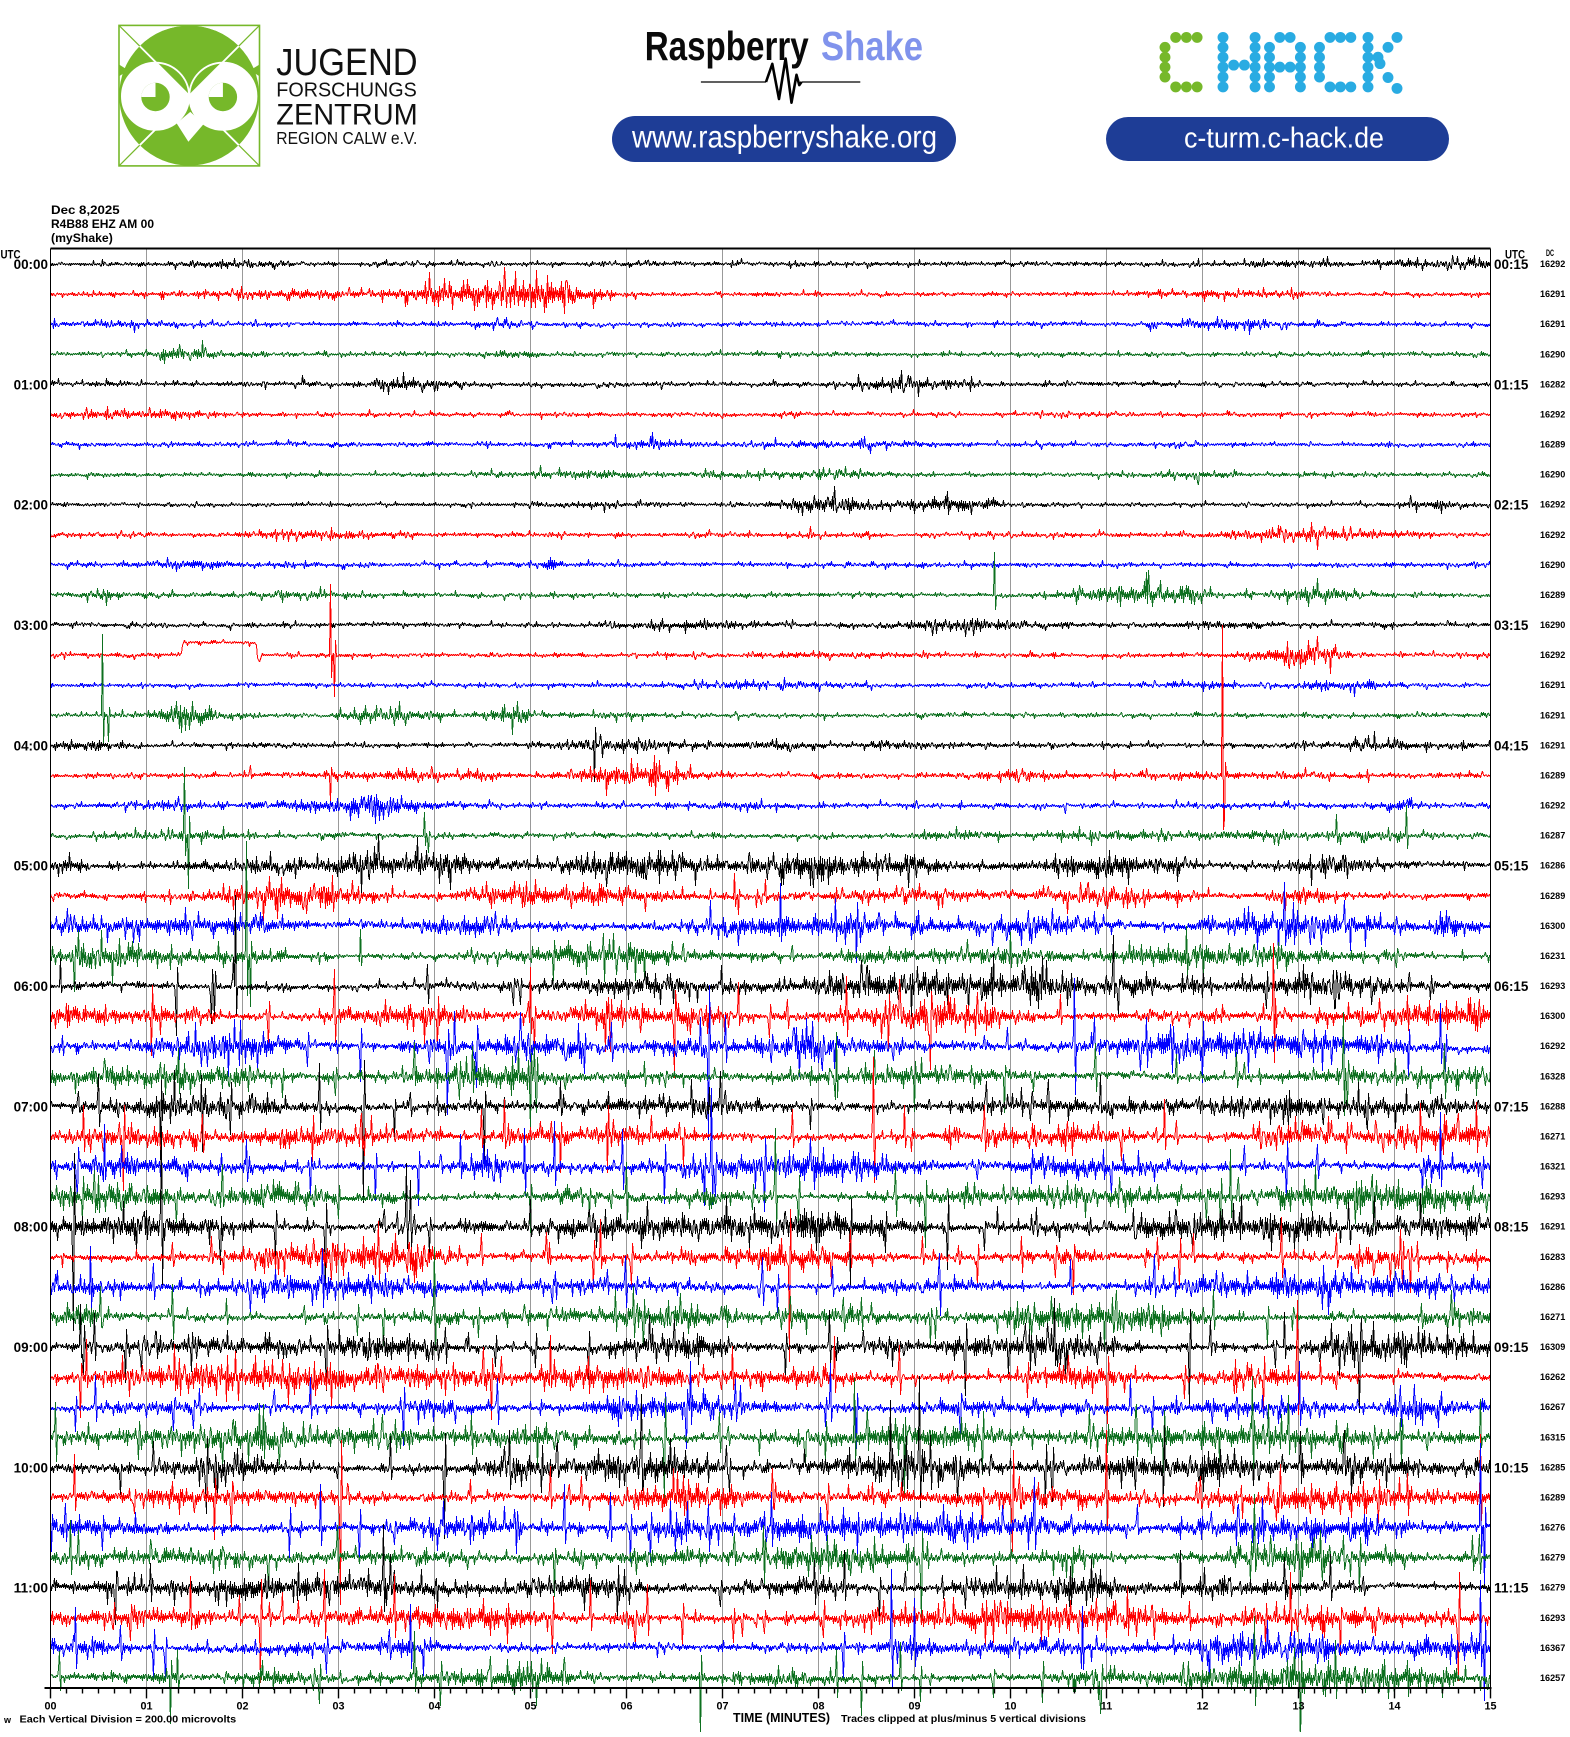 Image resolution: width=1570 pixels, height=1737 pixels. I want to click on svg-text: R4B88 EHZ AM 00, so click(102, 224).